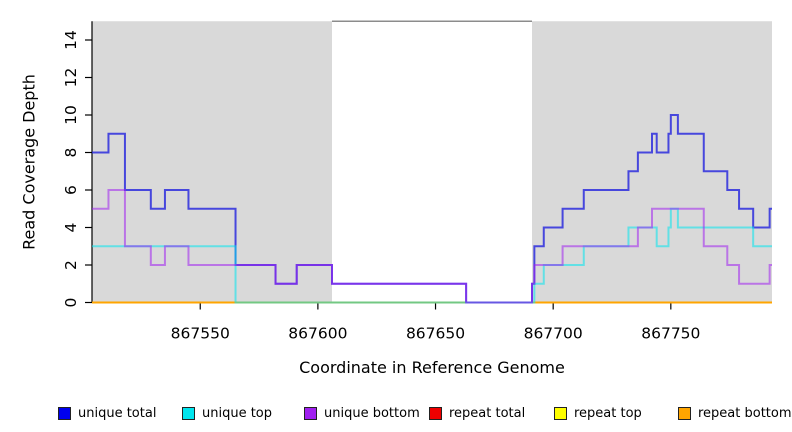 Image resolution: width=792 pixels, height=432 pixels. I want to click on y-axis-ticks: 0 2 4 6 8 10 12 14, so click(77, 168).